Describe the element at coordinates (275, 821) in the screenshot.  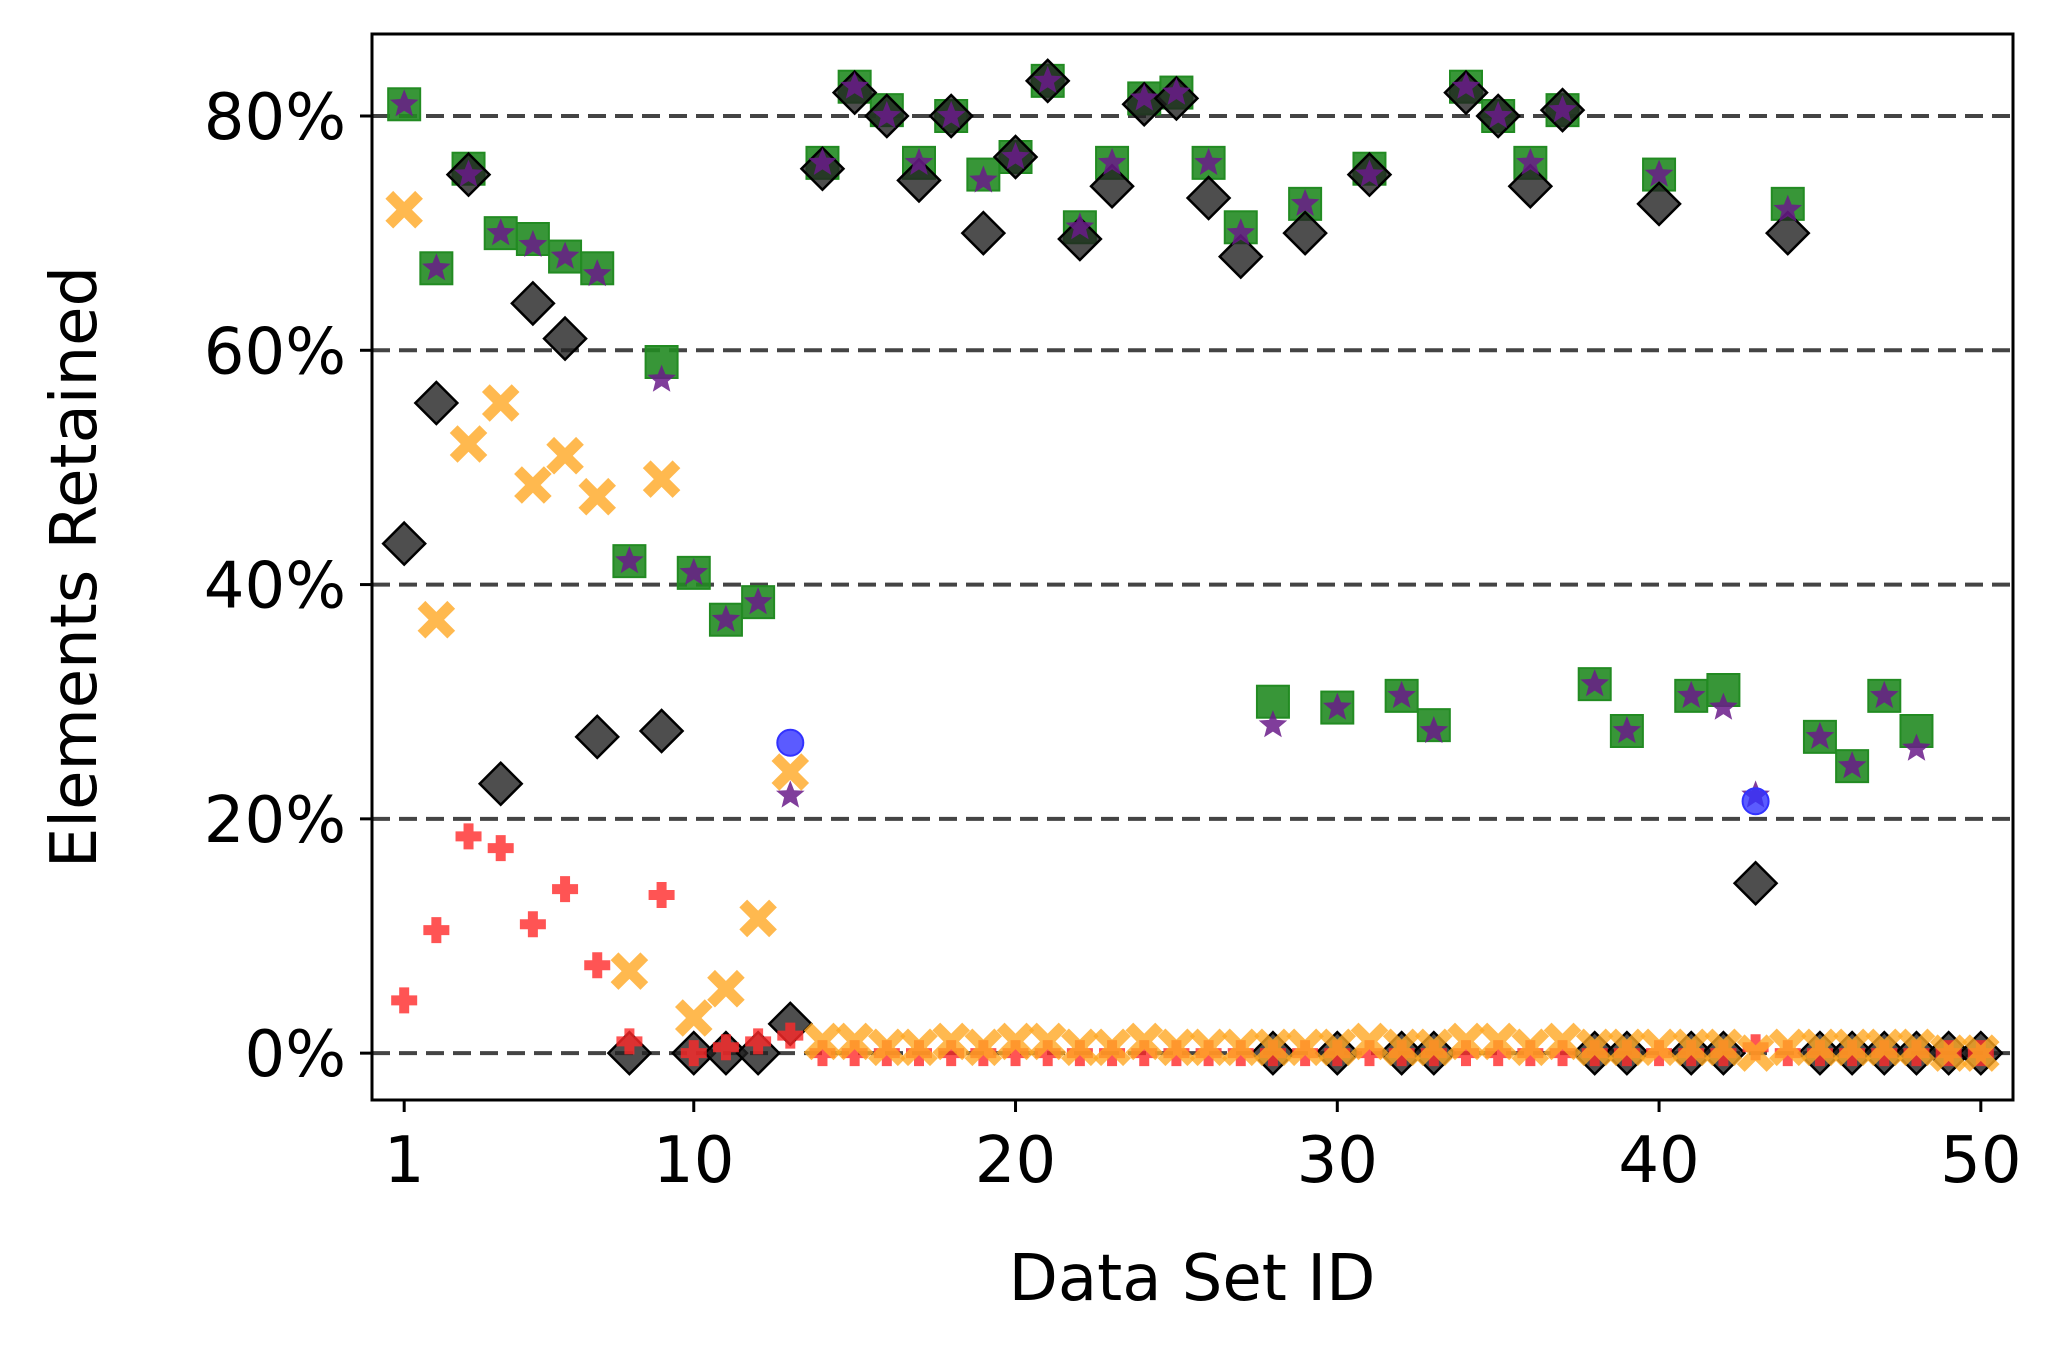
I see `y-tick-label: 20%` at that location.